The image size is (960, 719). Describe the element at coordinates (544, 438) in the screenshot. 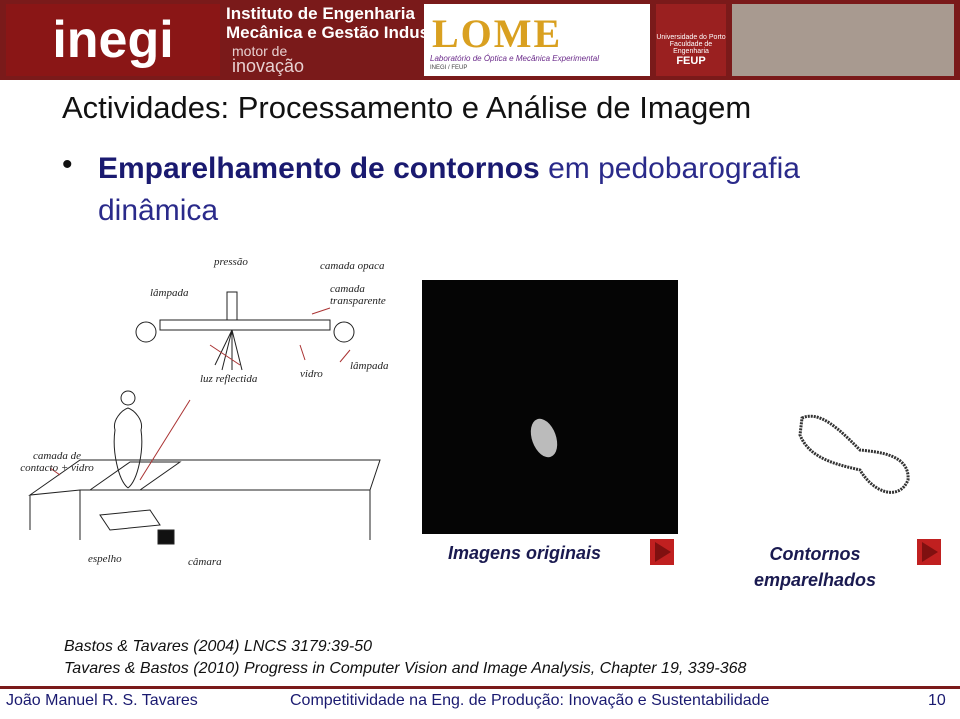

I see `foot-blob` at that location.